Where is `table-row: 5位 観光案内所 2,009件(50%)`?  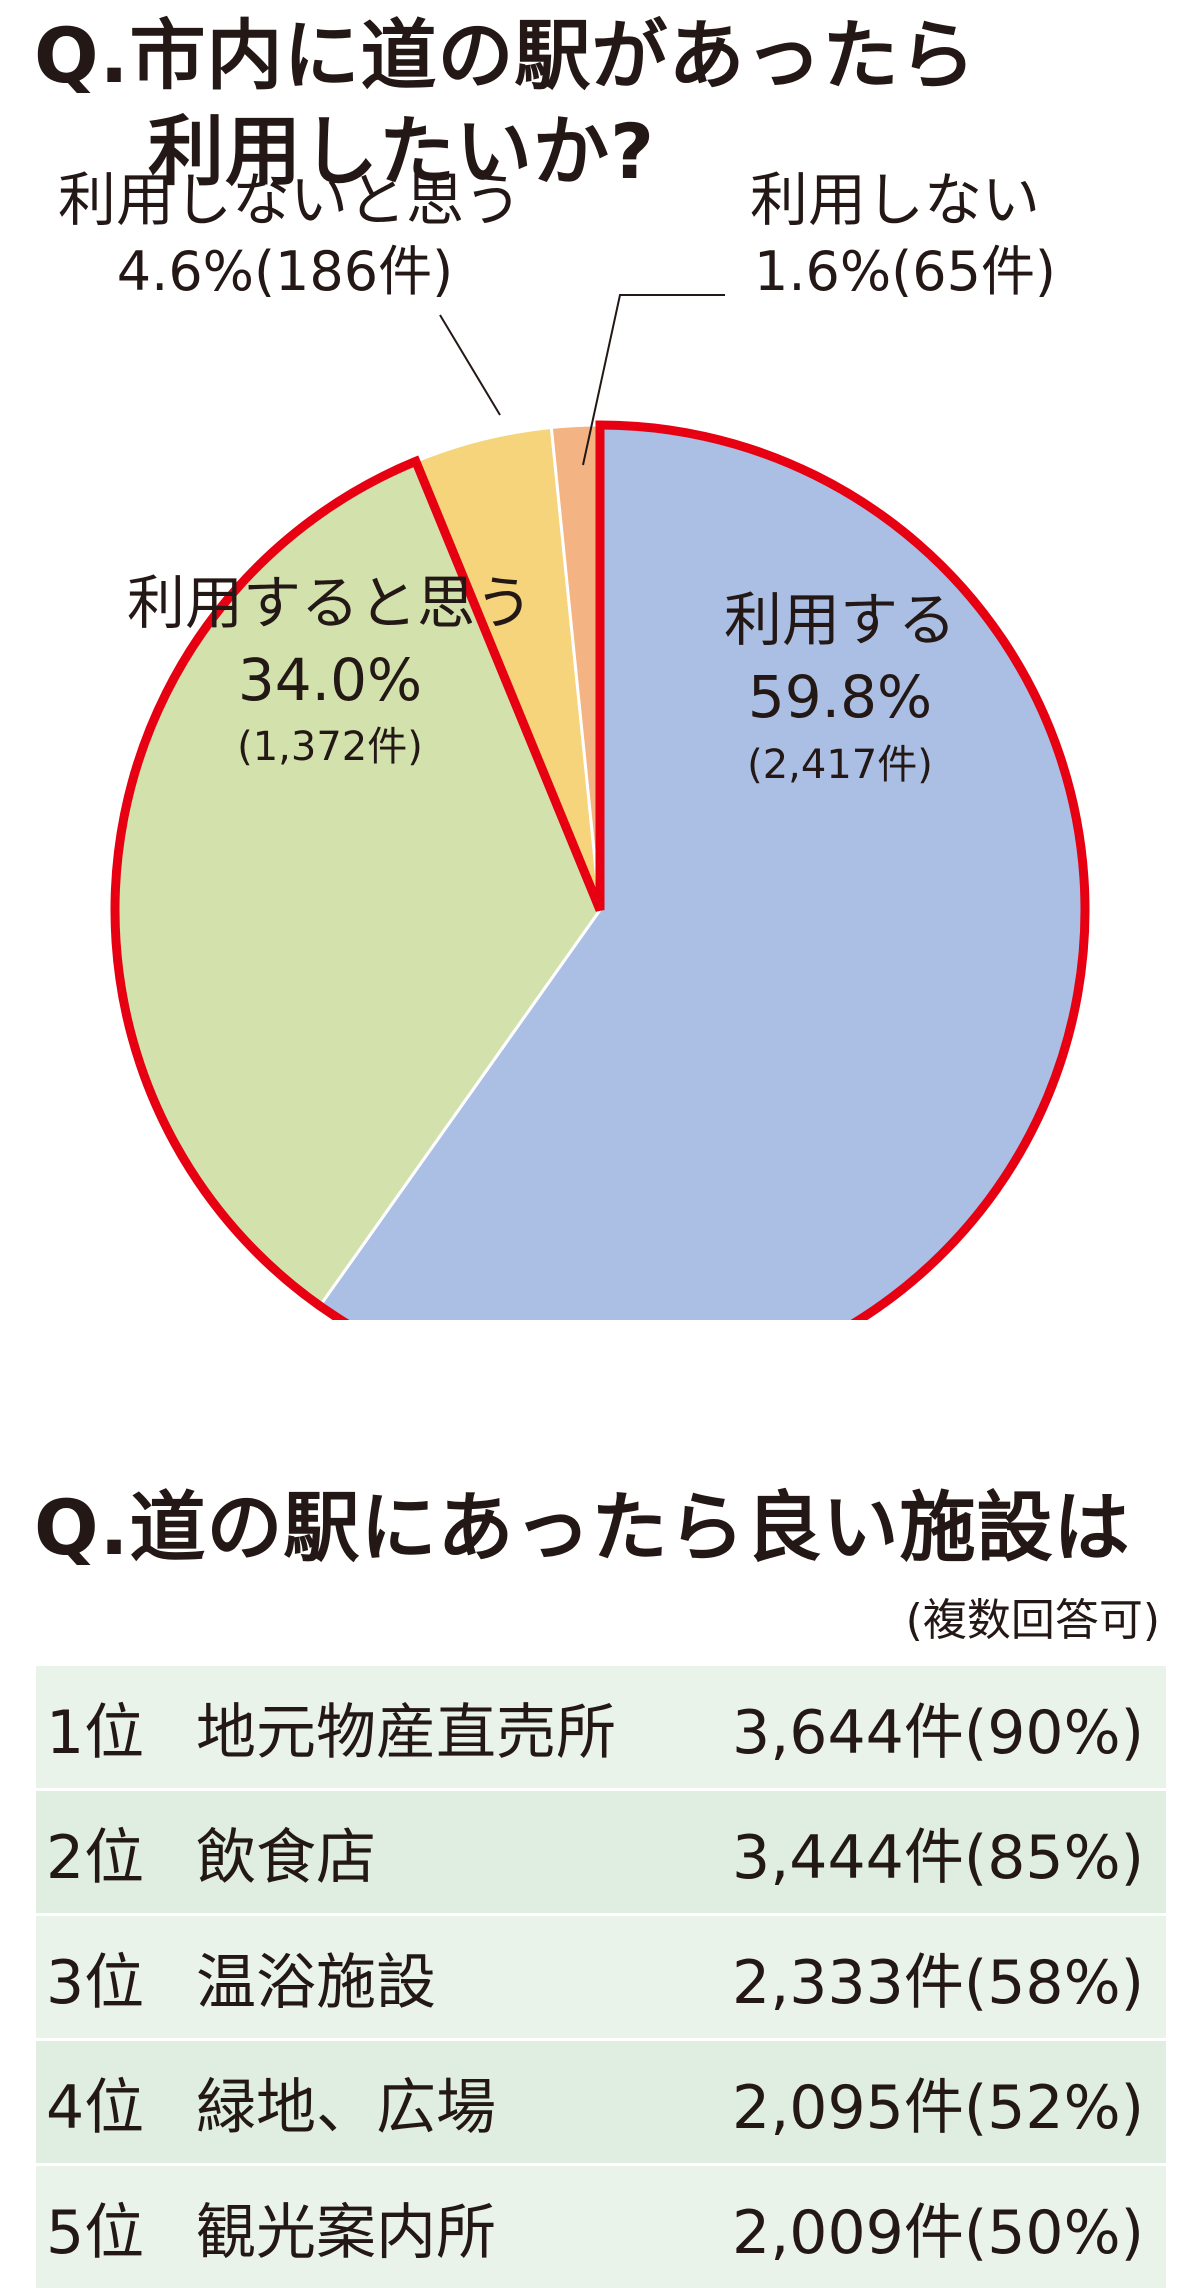
table-row: 5位 観光案内所 2,009件(50%) is located at coordinates (601, 2225).